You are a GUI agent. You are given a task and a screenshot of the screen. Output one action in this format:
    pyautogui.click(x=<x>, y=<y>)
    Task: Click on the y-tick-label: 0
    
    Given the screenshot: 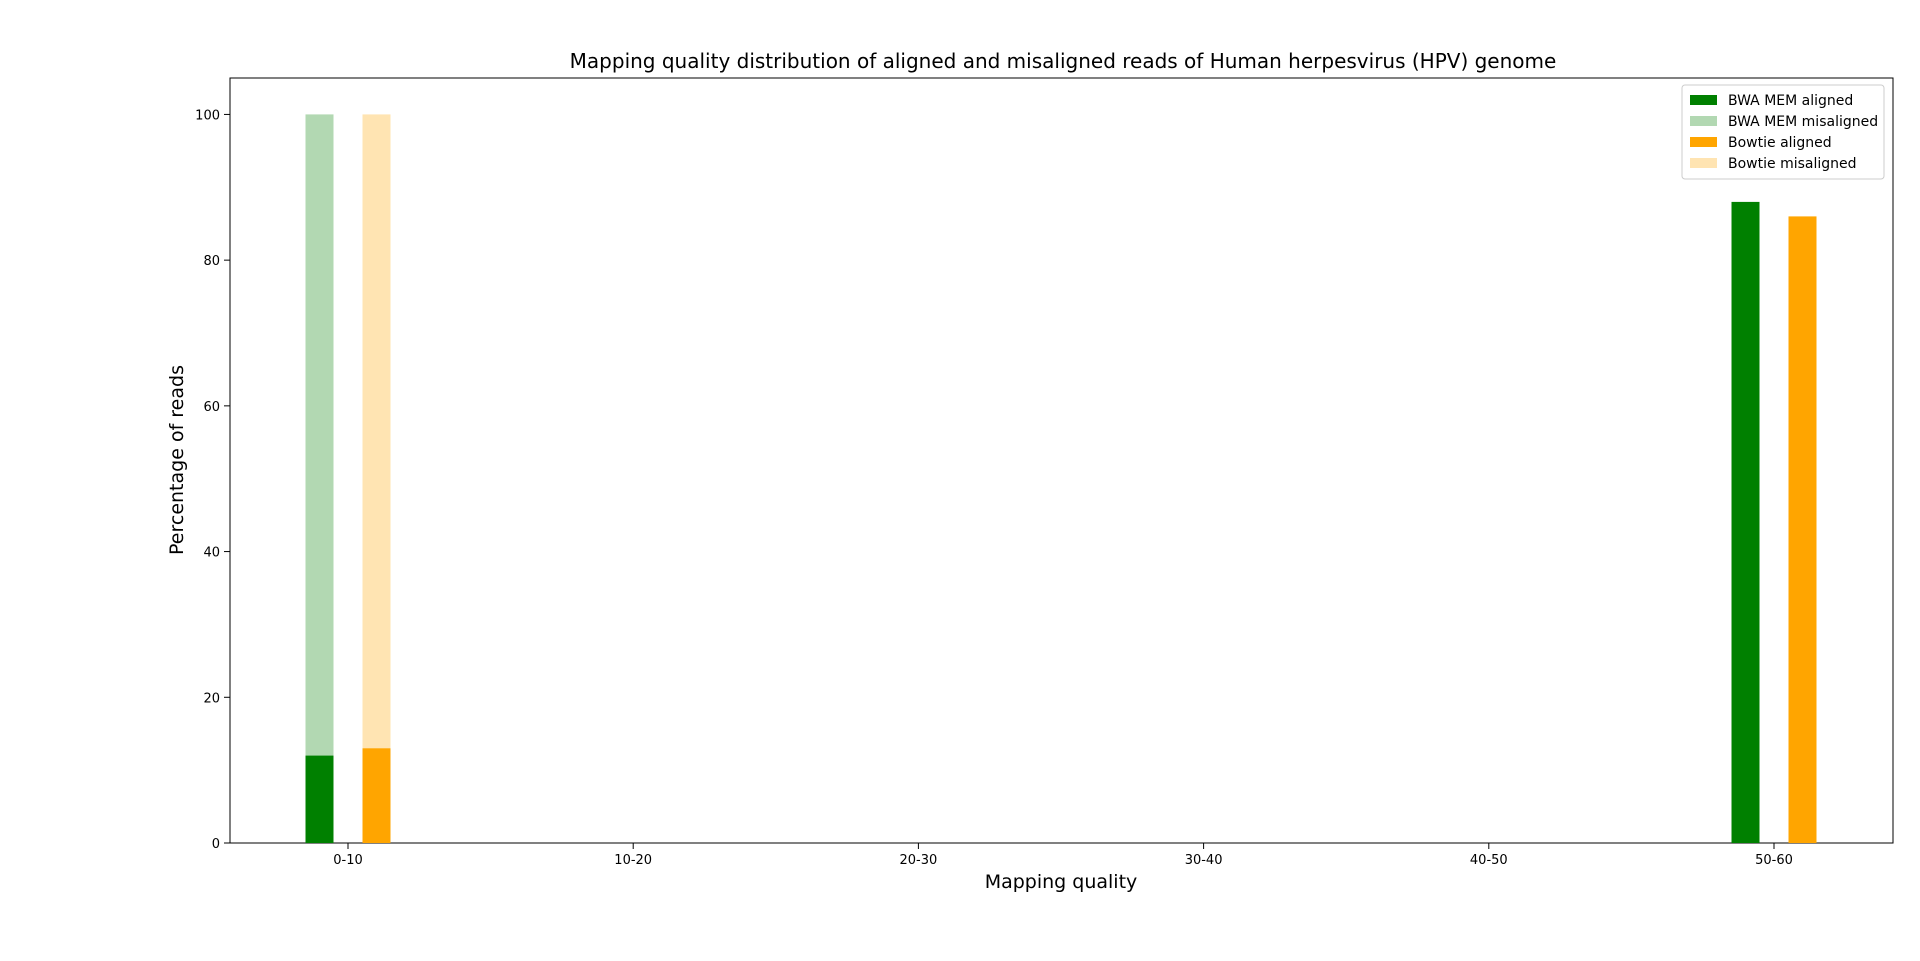 What is the action you would take?
    pyautogui.click(x=216, y=844)
    